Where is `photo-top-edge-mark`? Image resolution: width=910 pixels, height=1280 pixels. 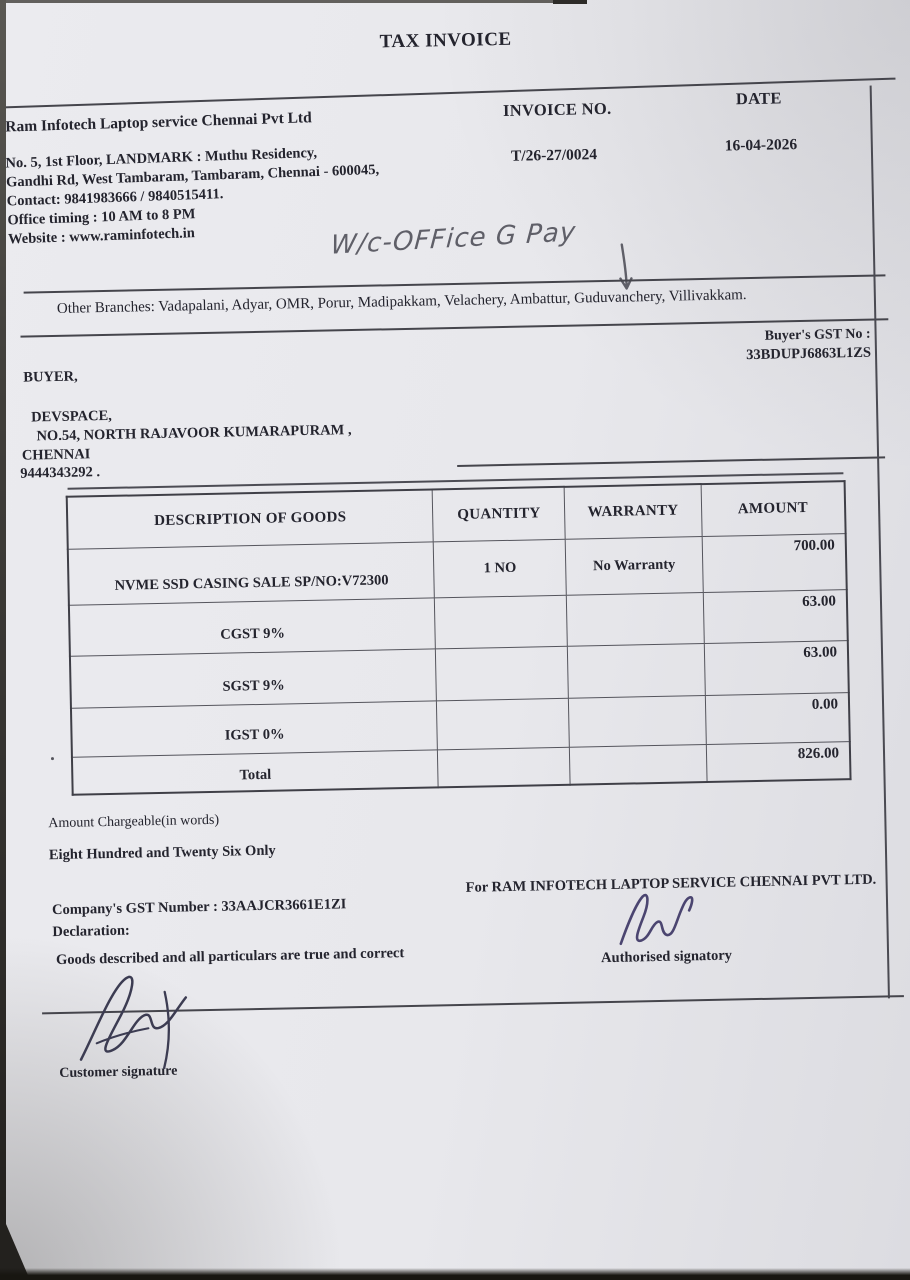 photo-top-edge-mark is located at coordinates (570, 2).